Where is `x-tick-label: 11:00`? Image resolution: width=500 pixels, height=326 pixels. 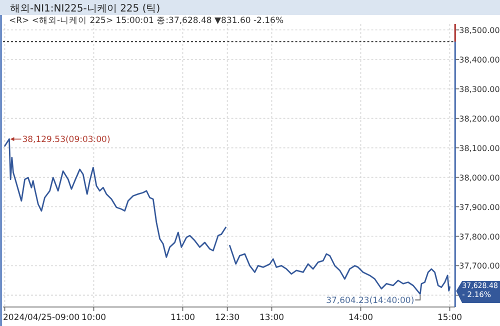 x-tick-label: 11:00 is located at coordinates (183, 318).